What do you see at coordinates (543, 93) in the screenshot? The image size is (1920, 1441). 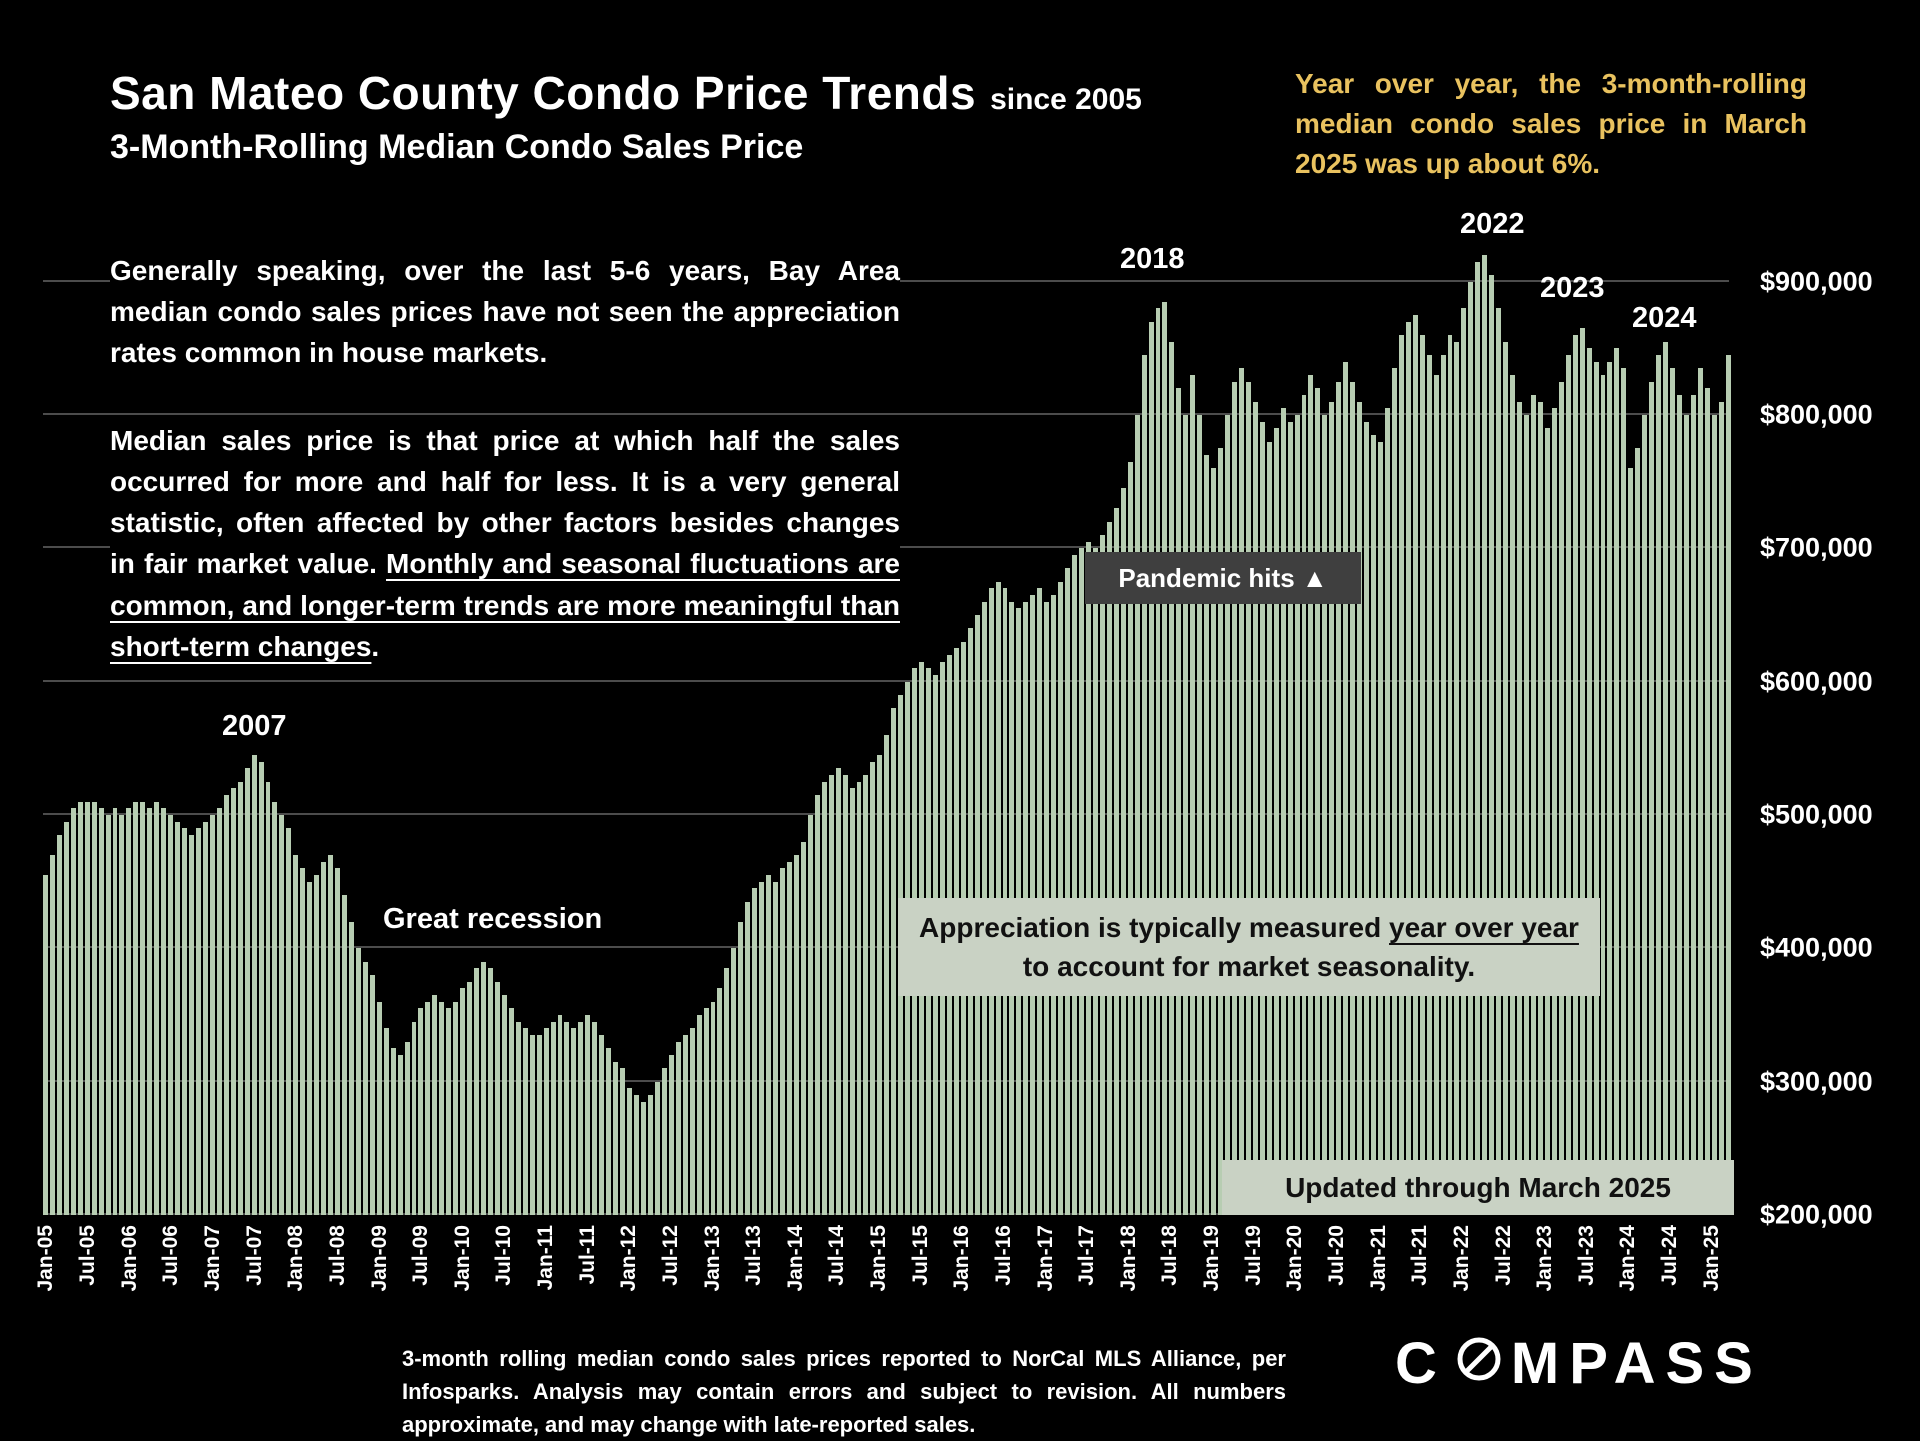 I see `page-title: San Mateo County Condo Price Trends` at bounding box center [543, 93].